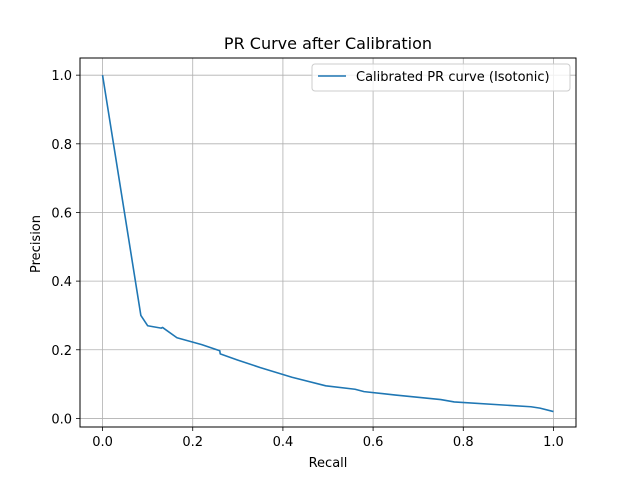 This screenshot has width=640, height=480. I want to click on legend: Calibrated PR curve (Isotonic), so click(441, 77).